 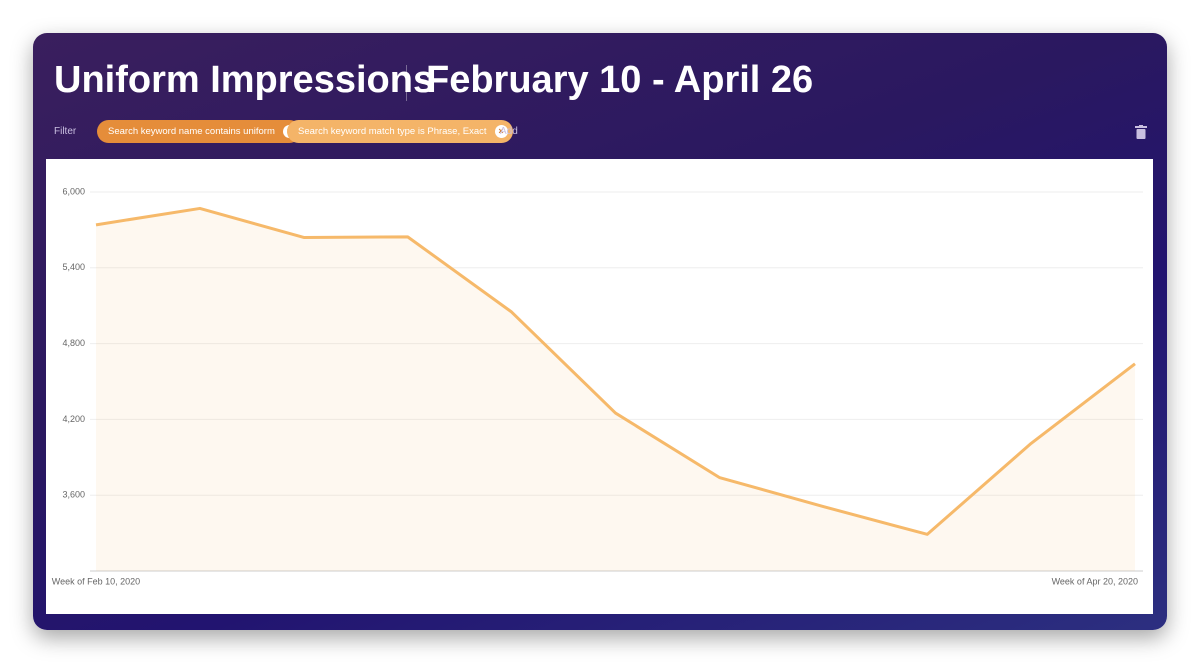 I want to click on delete-icon, so click(x=1141, y=132).